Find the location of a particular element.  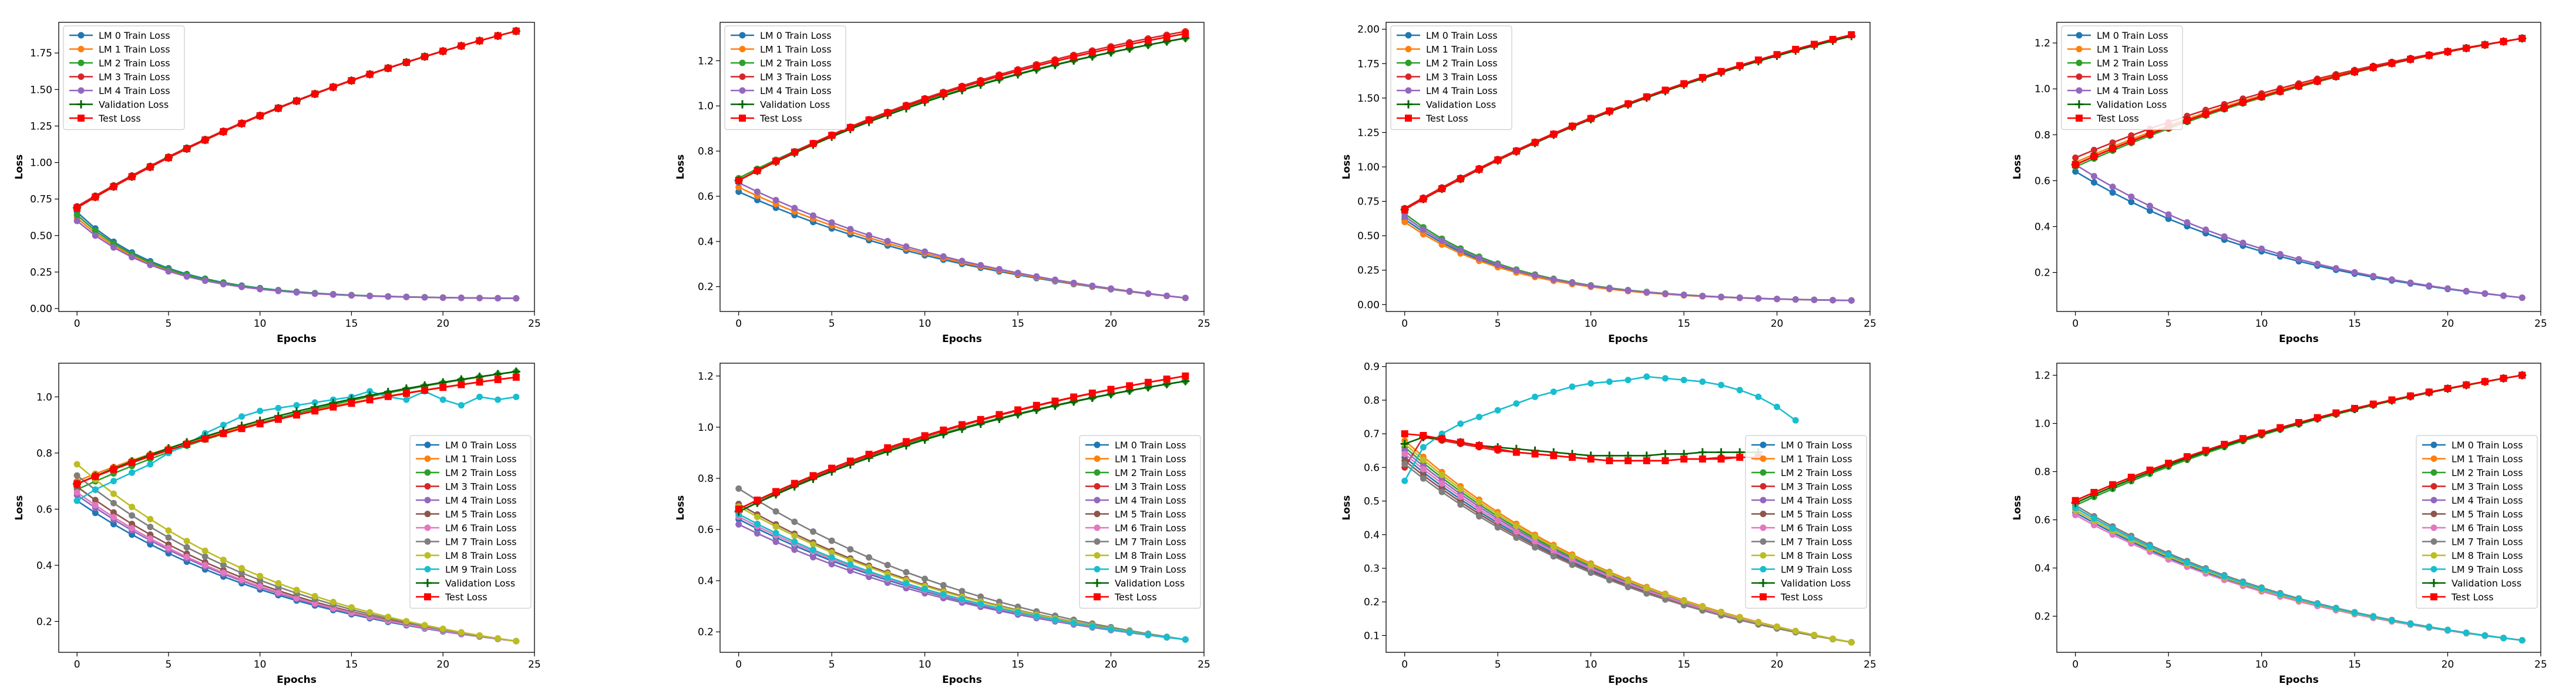

legend-item: LM 0 Train Loss is located at coordinates (2473, 446).